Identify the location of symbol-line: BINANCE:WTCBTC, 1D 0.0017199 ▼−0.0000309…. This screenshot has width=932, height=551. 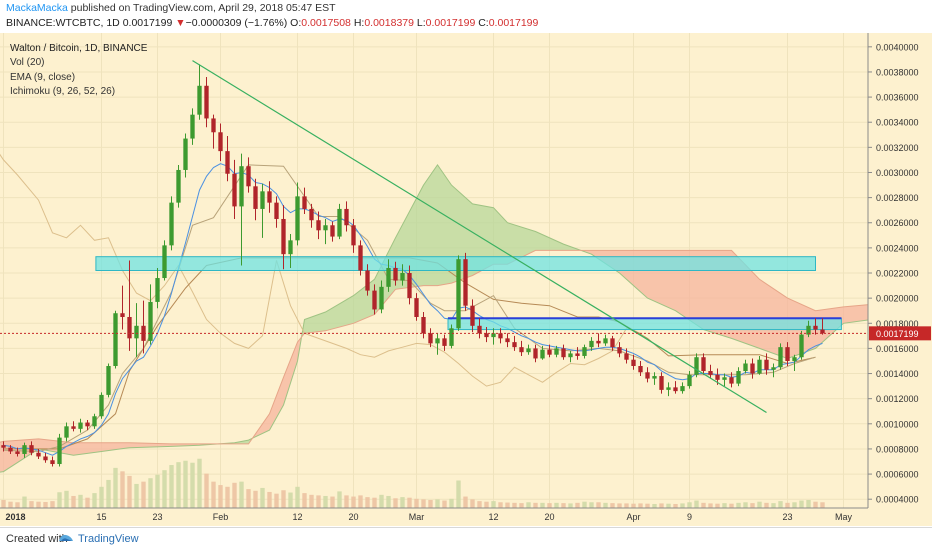
(272, 23).